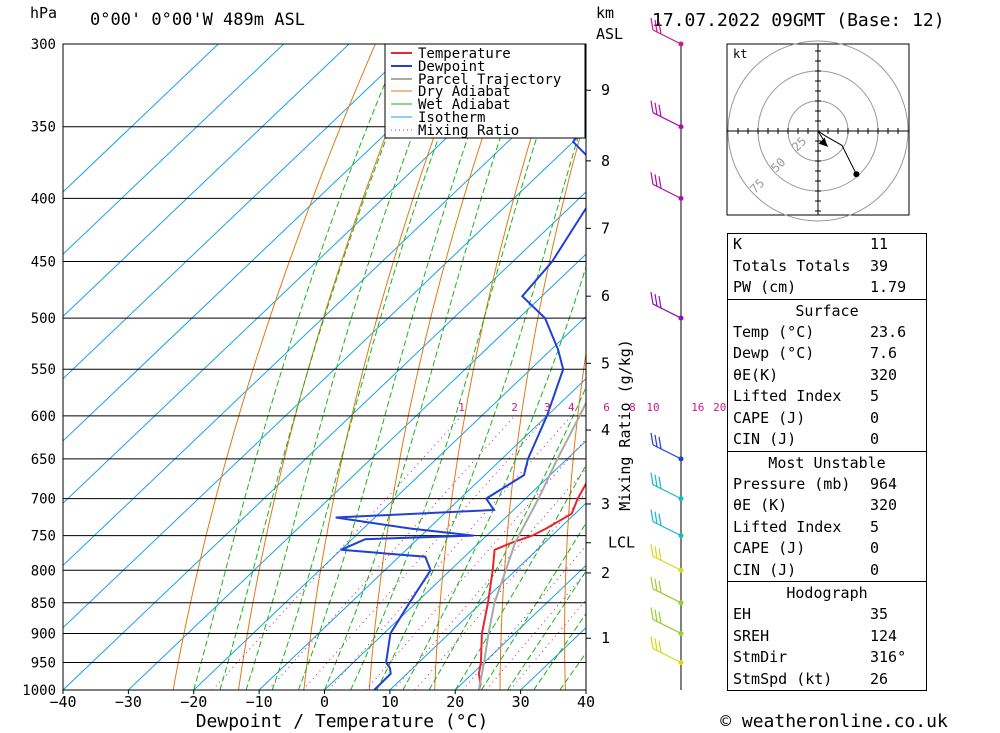 This screenshot has width=1000, height=733. Describe the element at coordinates (605, 573) in the screenshot. I see `km-tick-label: 2` at that location.